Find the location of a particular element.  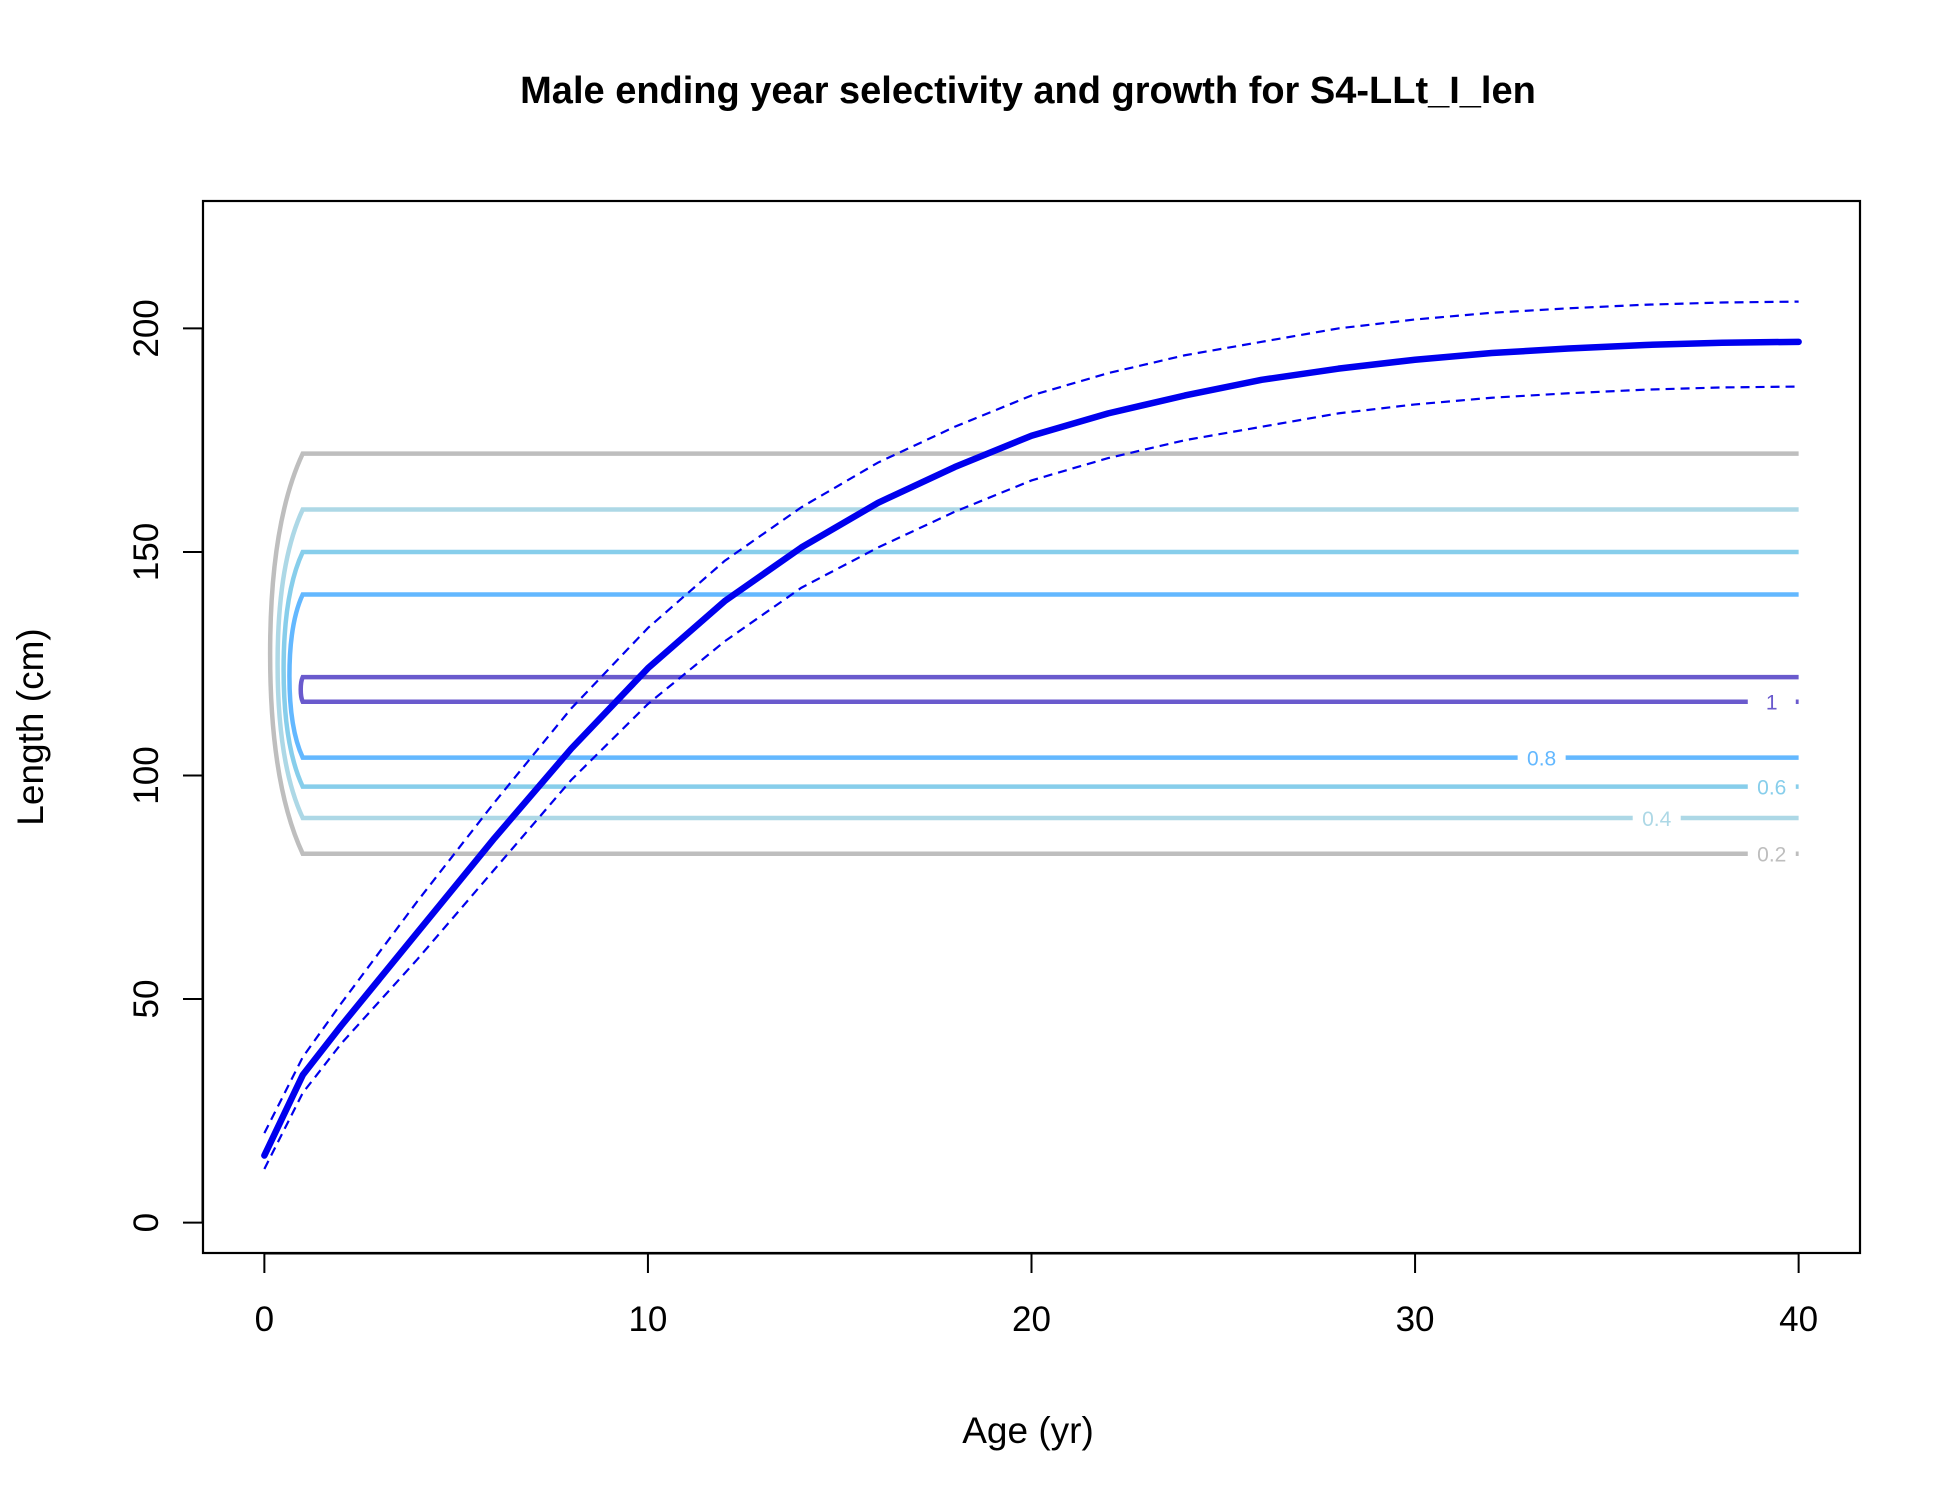

x-tick-label: 30 is located at coordinates (1415, 1319).